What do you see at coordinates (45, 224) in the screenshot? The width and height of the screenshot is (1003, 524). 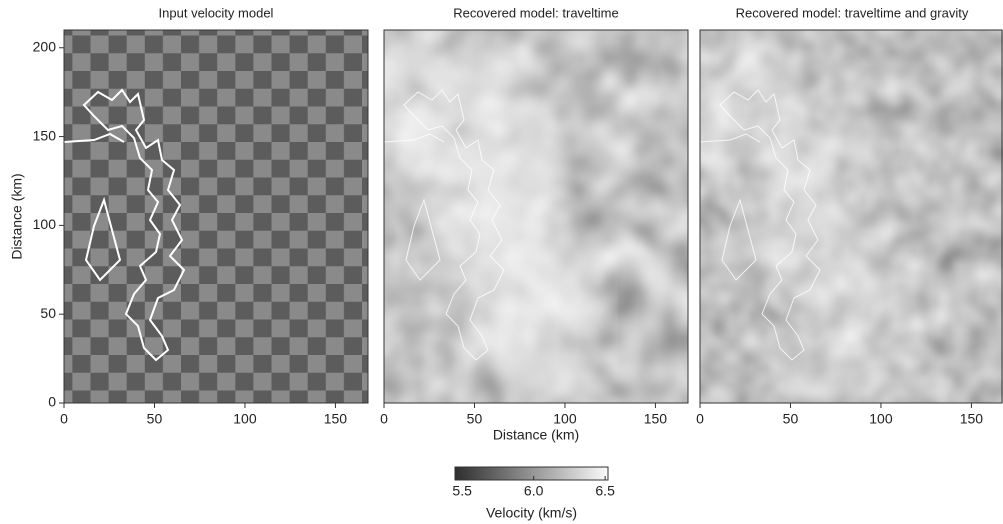 I see `y-tick-label: 100` at bounding box center [45, 224].